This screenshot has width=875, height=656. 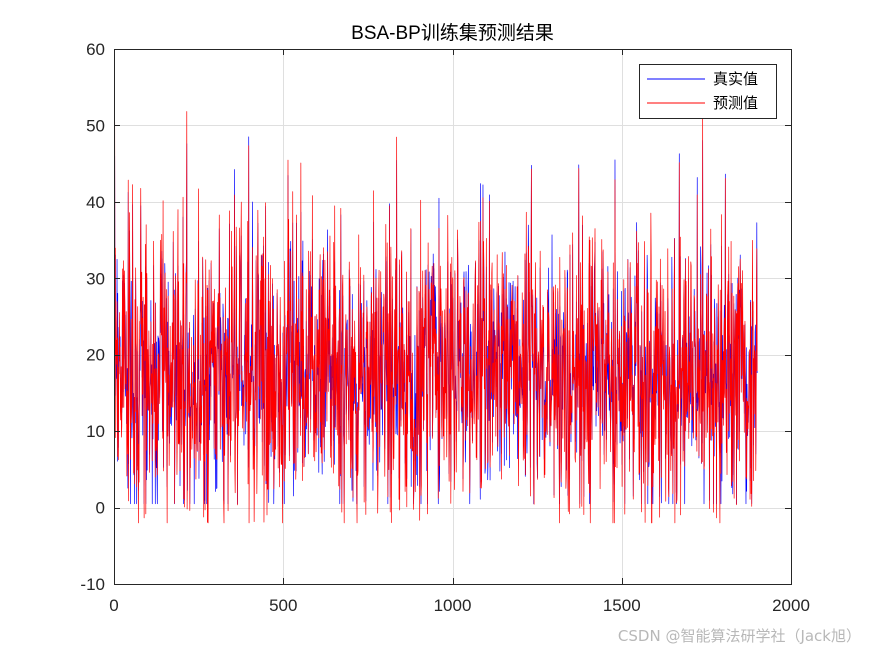 I want to click on y-tick-label: 50, so click(x=95, y=125).